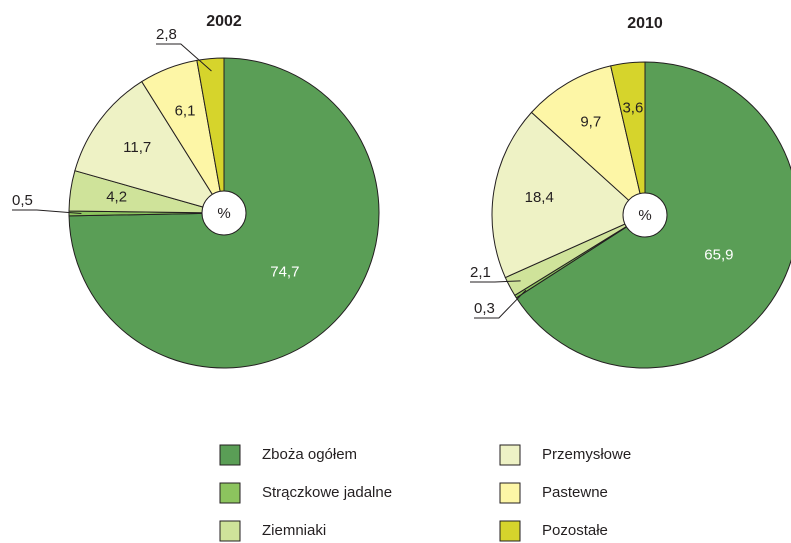 The height and width of the screenshot is (543, 791). I want to click on value-label: 0,5, so click(22, 200).